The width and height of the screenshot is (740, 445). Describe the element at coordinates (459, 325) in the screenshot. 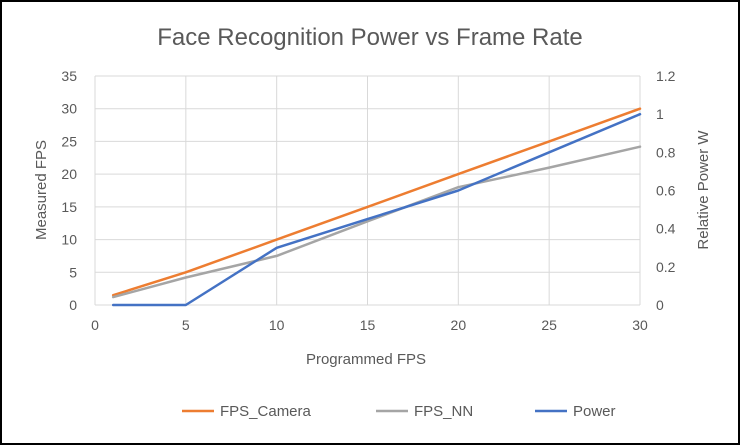

I see `x-tick-label: 20` at that location.